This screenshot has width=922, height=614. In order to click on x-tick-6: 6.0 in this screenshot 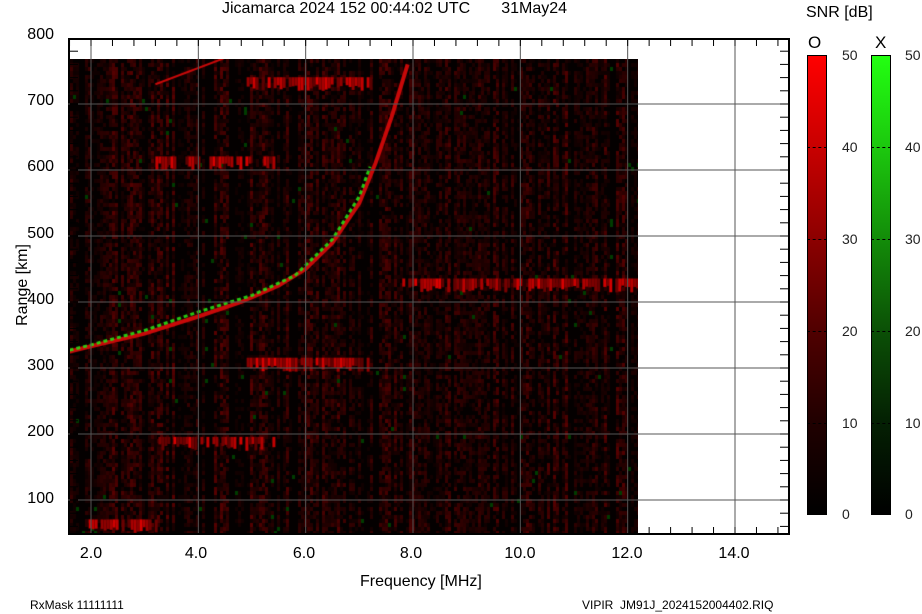, I will do `click(304, 553)`.